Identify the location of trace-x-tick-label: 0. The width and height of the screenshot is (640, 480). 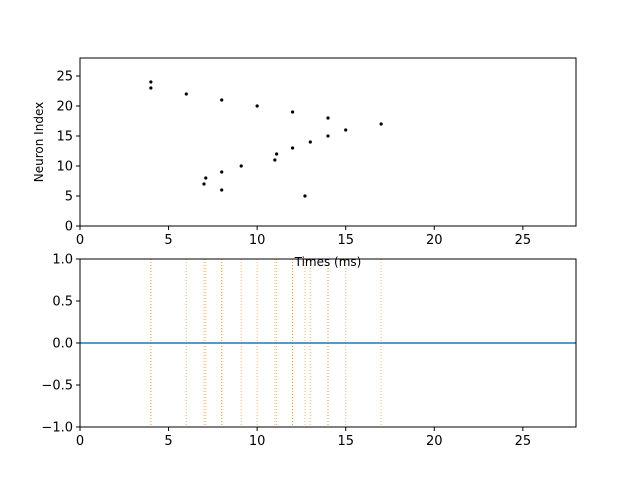
(80, 441).